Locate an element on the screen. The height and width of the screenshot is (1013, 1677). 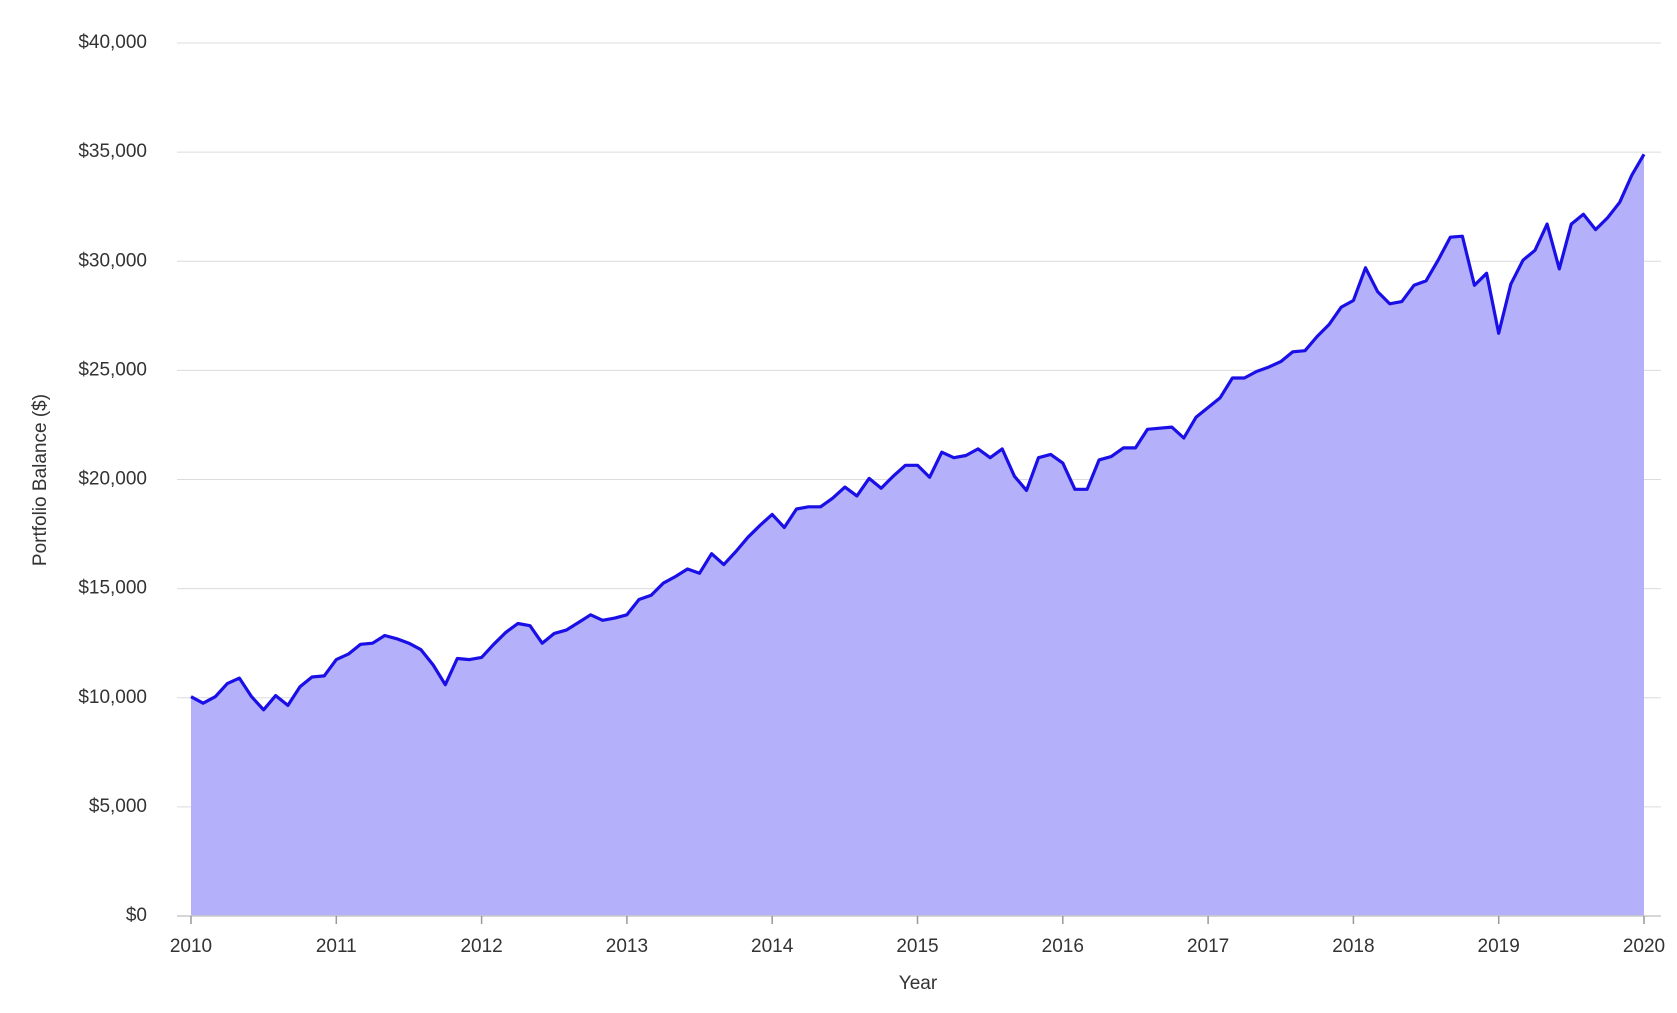
y-tick-label: $0 is located at coordinates (136, 915).